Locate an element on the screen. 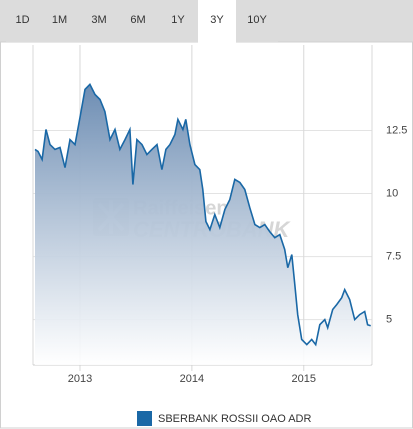 This screenshot has width=413, height=429. tab-label: 3Y is located at coordinates (217, 20).